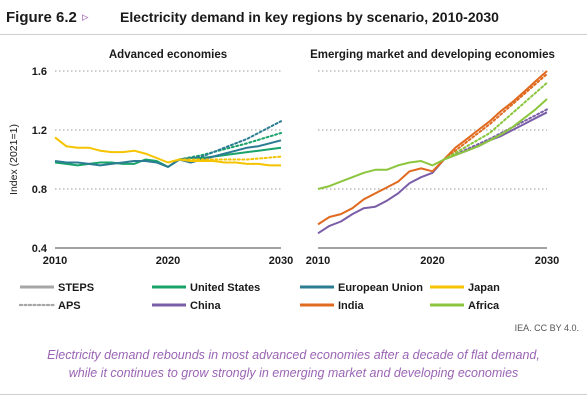  What do you see at coordinates (293, 34) in the screenshot?
I see `header-divider` at bounding box center [293, 34].